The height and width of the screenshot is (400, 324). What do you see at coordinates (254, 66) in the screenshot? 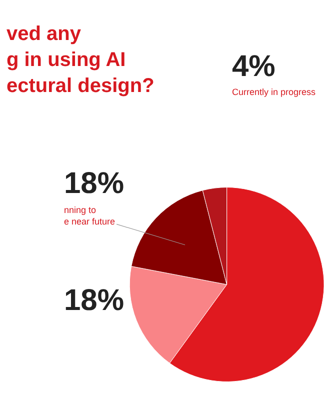
I see `data-label: 4%` at bounding box center [254, 66].